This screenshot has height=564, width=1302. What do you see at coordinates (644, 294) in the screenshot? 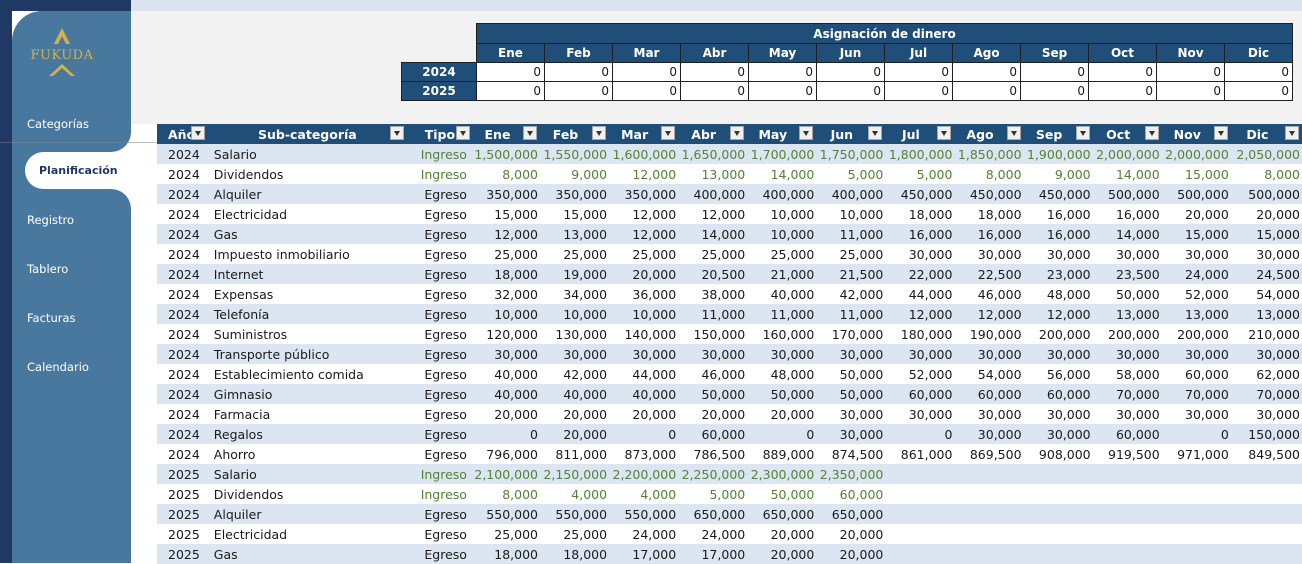
I see `cell-amount: 36,000` at bounding box center [644, 294].